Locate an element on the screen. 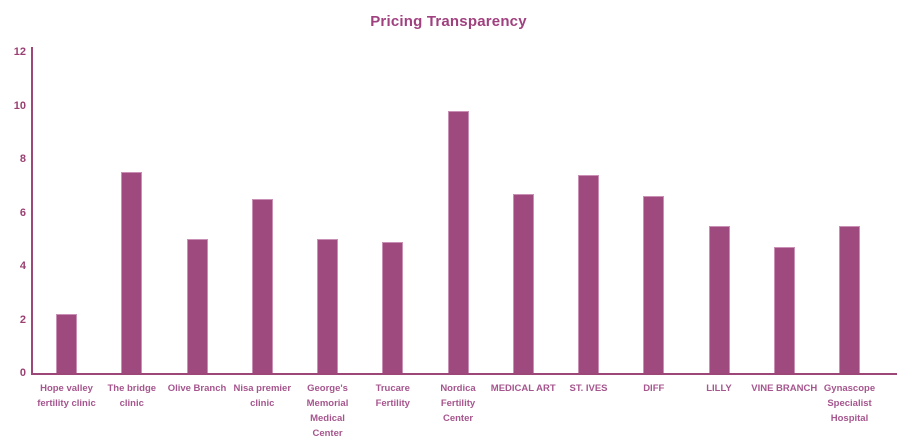 The height and width of the screenshot is (442, 897). x-category-label: Trucare Fertility is located at coordinates (392, 396).